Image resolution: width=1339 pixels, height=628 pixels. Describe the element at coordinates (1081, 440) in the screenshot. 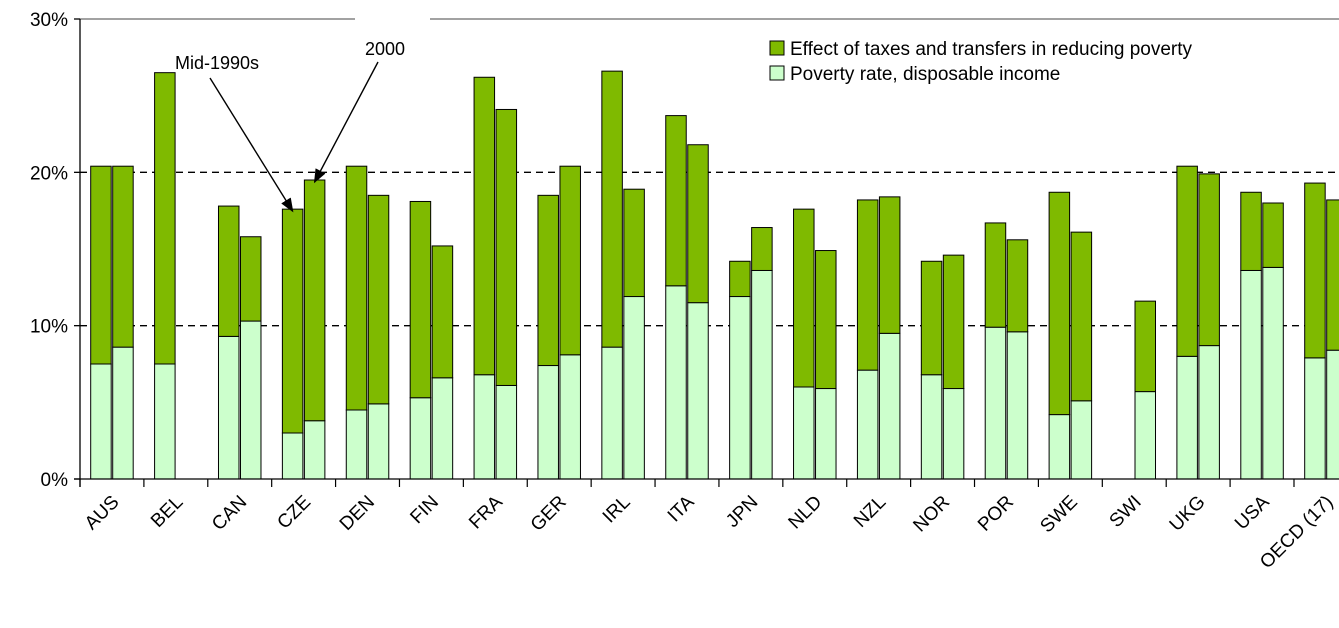

I see `bar-swe-year_2000-poverty-rate` at that location.